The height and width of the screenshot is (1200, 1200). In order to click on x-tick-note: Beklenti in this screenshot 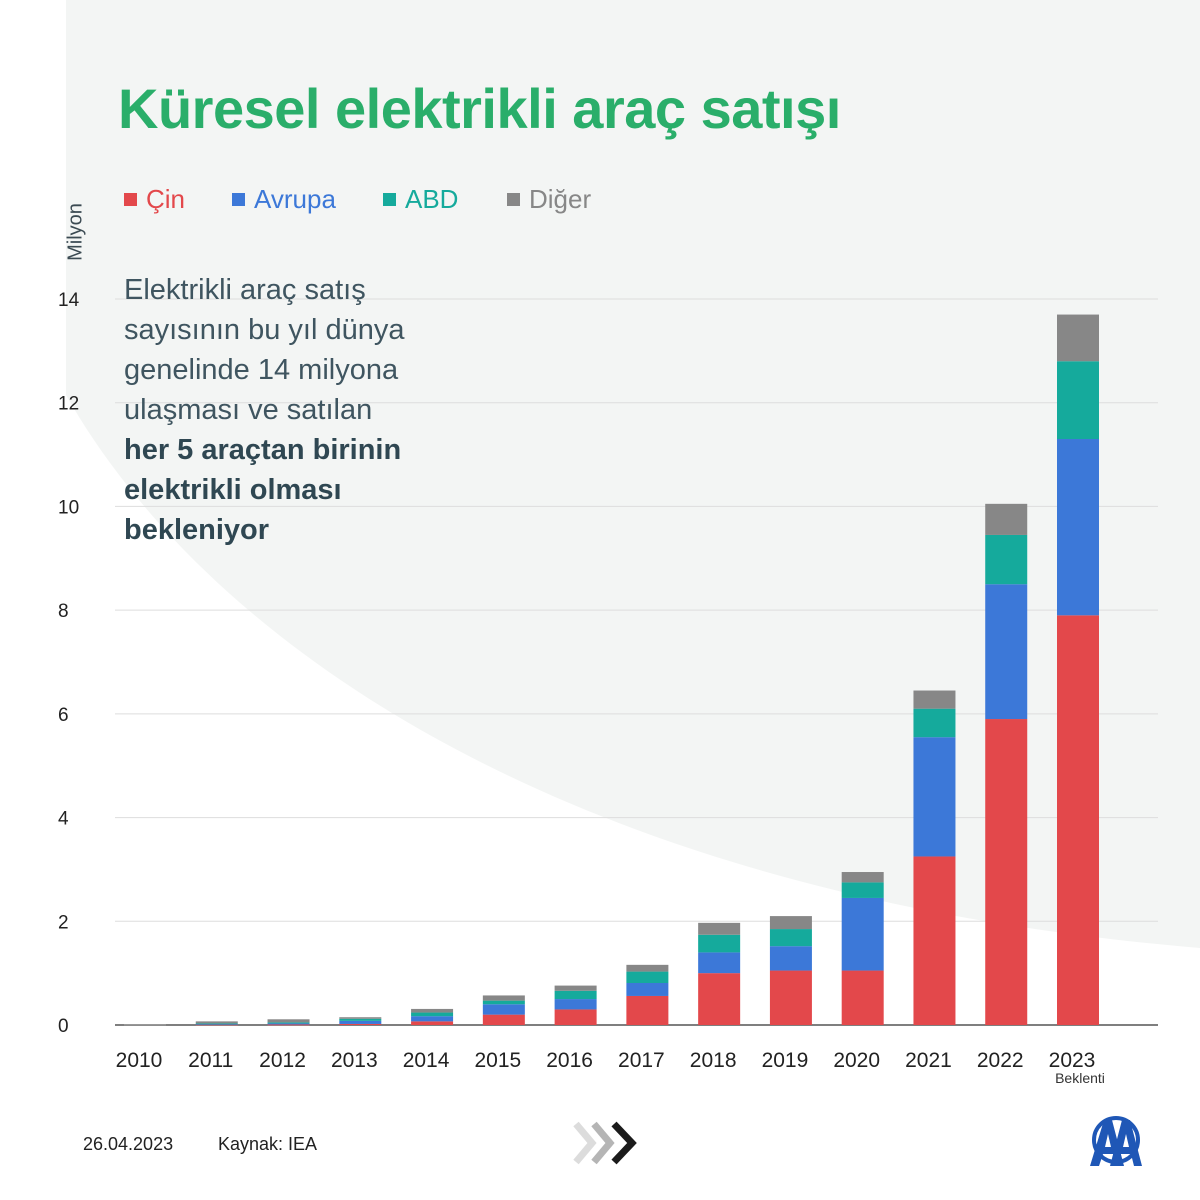, I will do `click(1080, 1078)`.